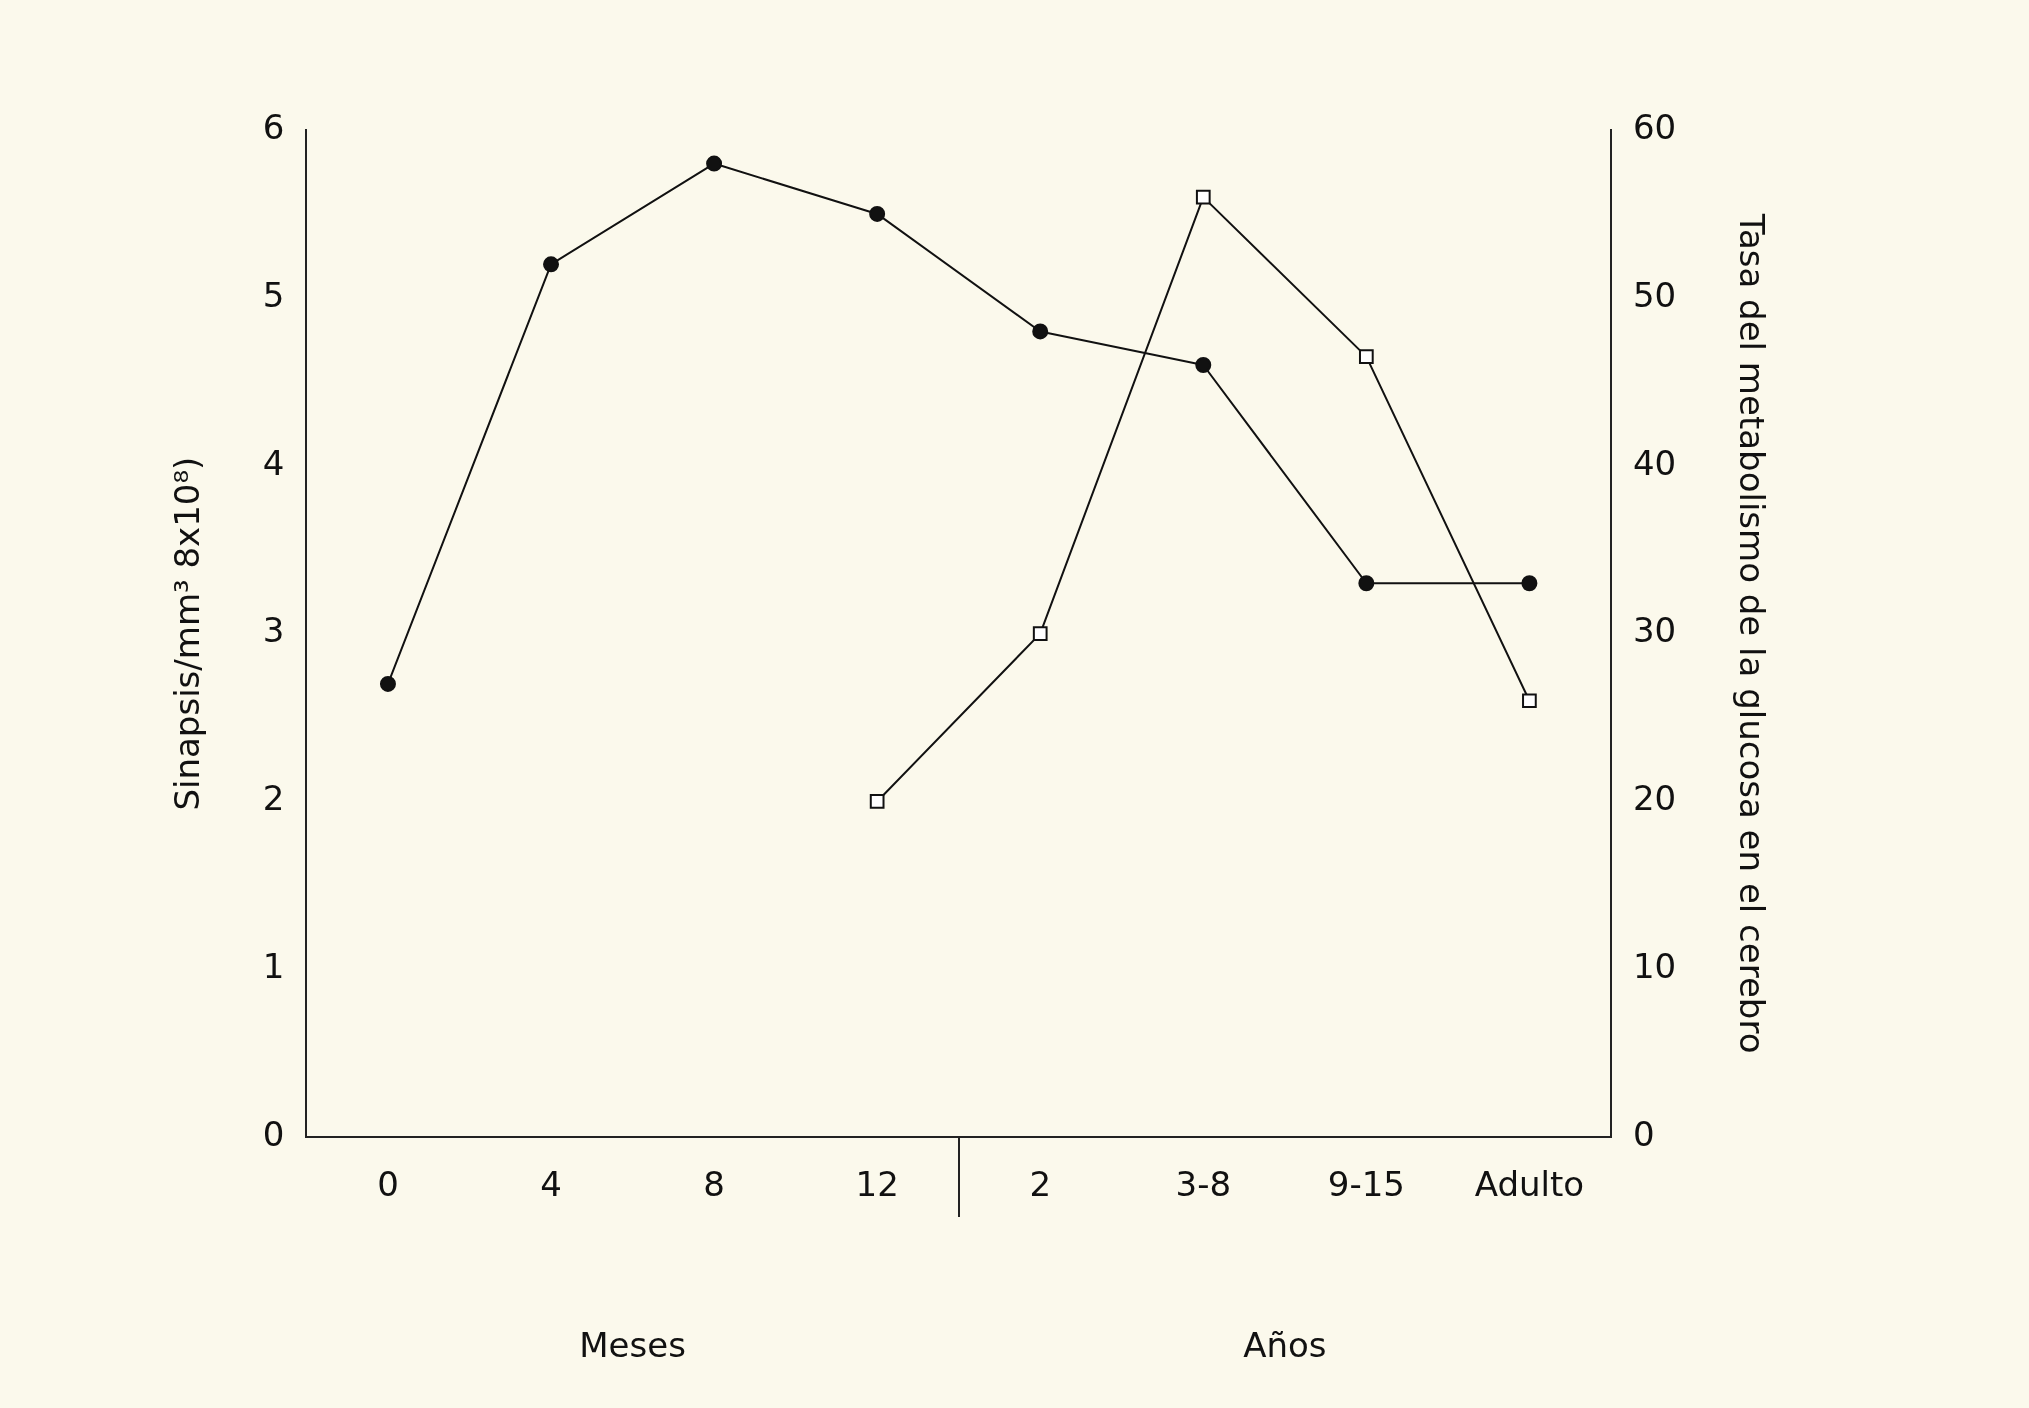 The image size is (2029, 1408). Describe the element at coordinates (273, 1134) in the screenshot. I see `y-tick-label: 0` at that location.